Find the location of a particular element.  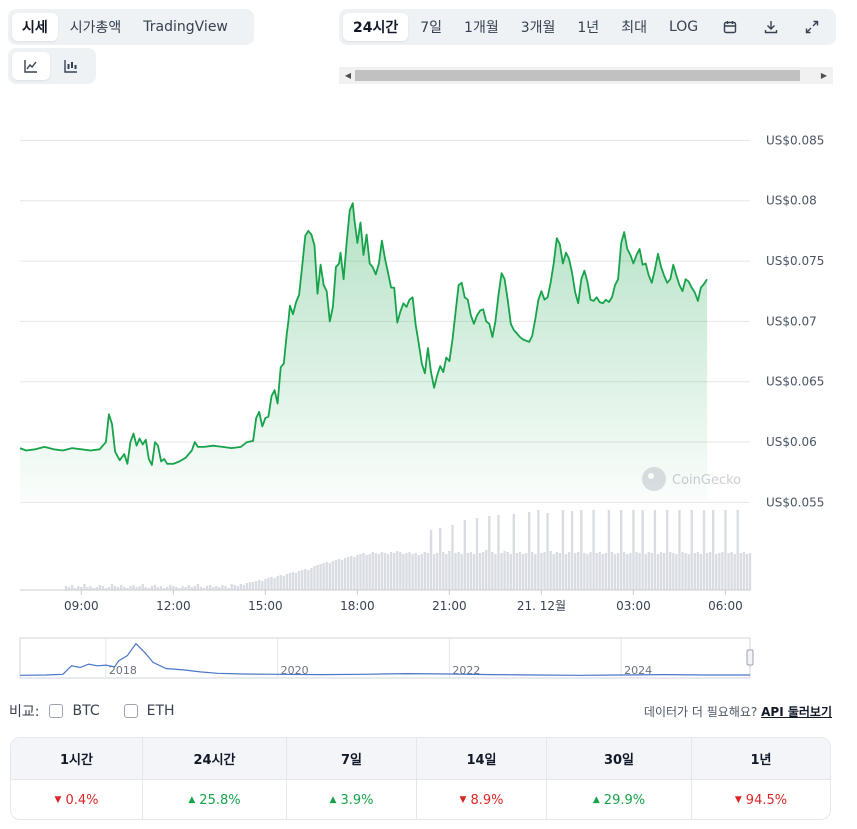

view-tab-0: 시세 is located at coordinates (35, 27).